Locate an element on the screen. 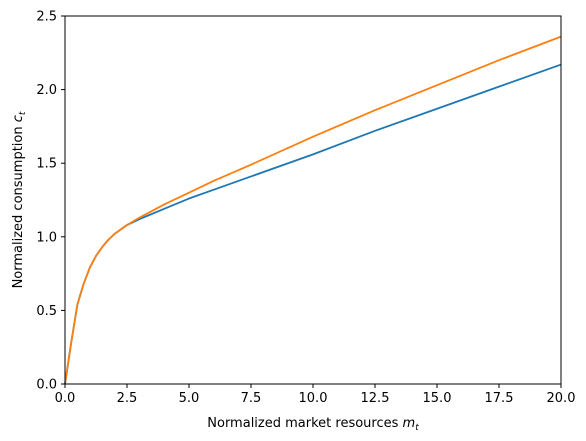  x-tick-label: 7.5 is located at coordinates (251, 398).